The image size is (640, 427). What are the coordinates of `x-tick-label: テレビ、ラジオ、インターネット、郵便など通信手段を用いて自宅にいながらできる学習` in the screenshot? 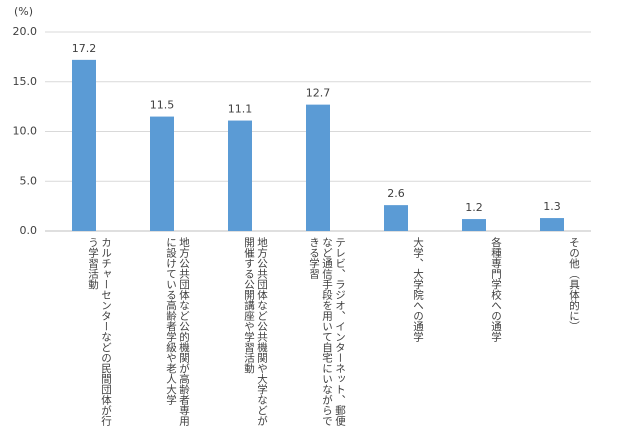 It's located at (327, 331).